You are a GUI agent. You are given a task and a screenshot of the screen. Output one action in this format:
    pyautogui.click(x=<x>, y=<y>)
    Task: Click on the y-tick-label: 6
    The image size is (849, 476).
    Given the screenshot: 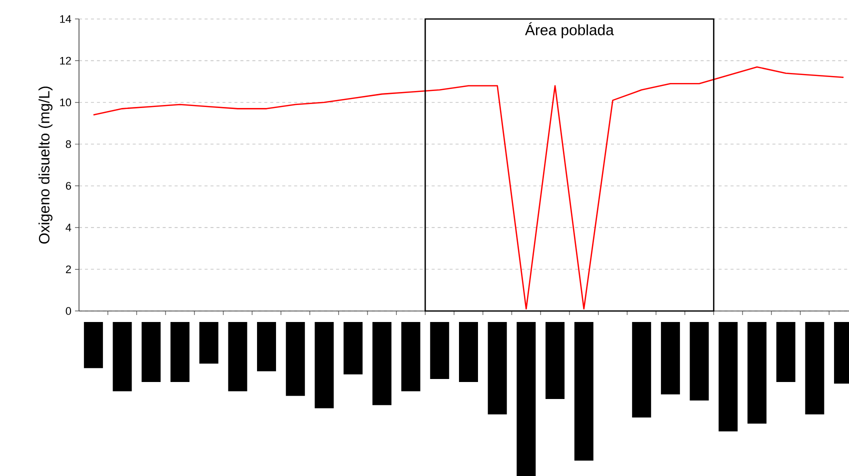 What is the action you would take?
    pyautogui.click(x=69, y=186)
    